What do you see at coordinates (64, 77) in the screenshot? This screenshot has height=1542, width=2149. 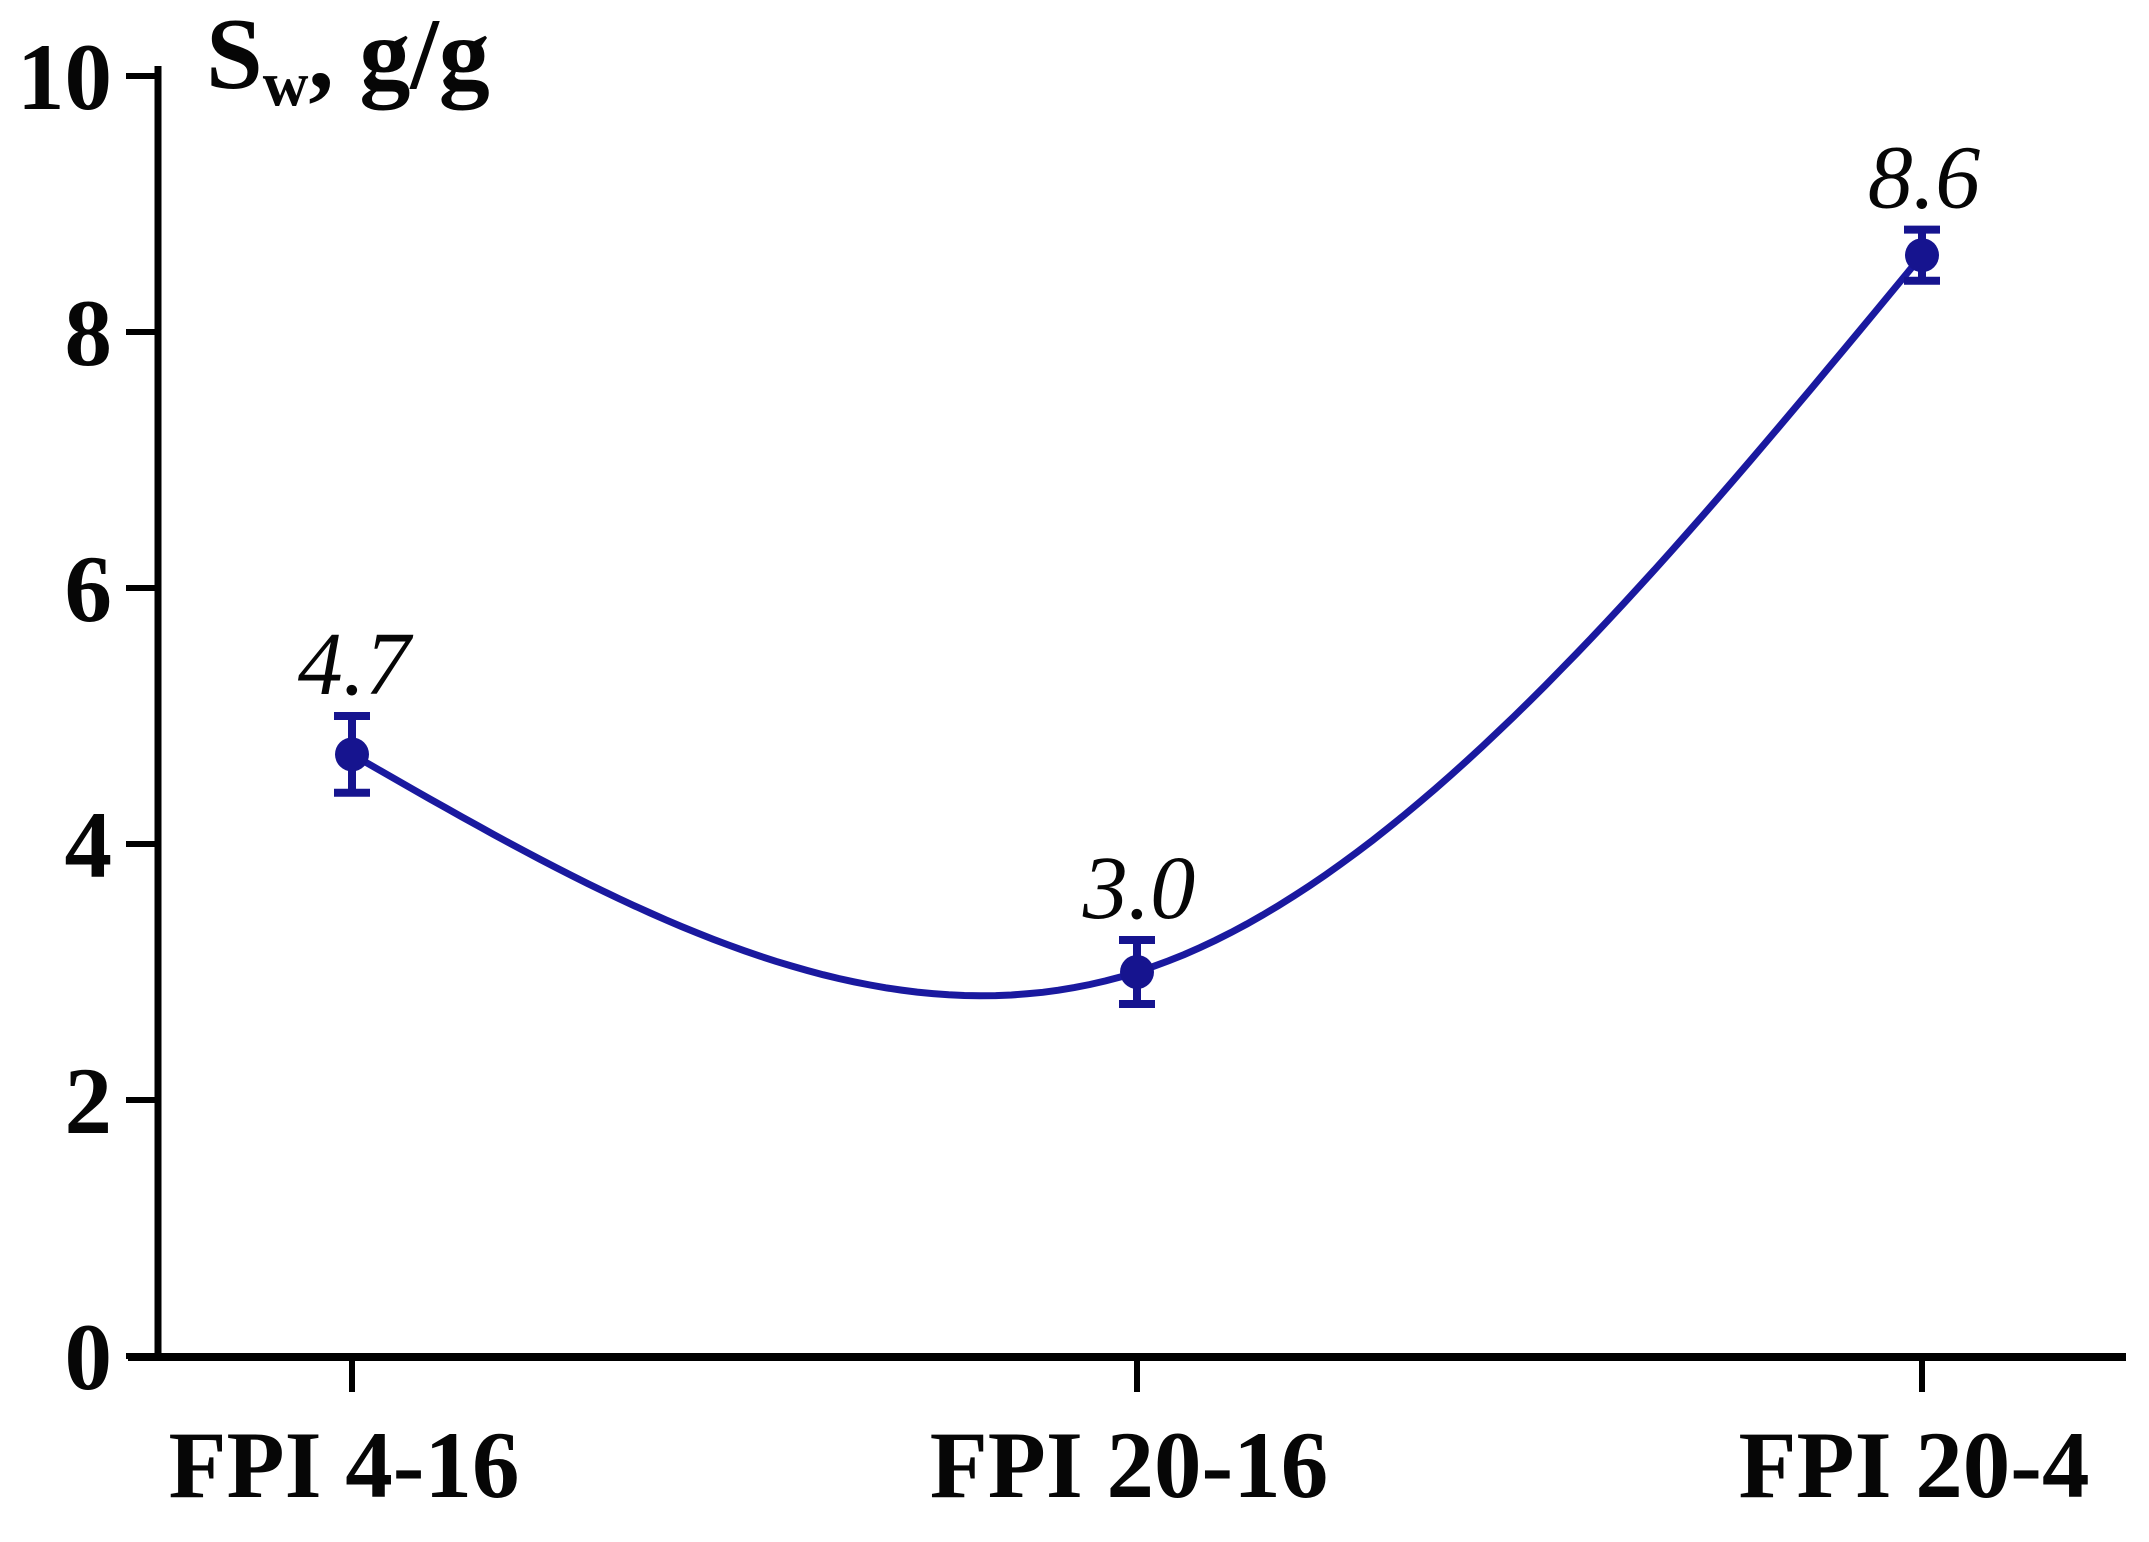 I see `y-tick-label: 10` at bounding box center [64, 77].